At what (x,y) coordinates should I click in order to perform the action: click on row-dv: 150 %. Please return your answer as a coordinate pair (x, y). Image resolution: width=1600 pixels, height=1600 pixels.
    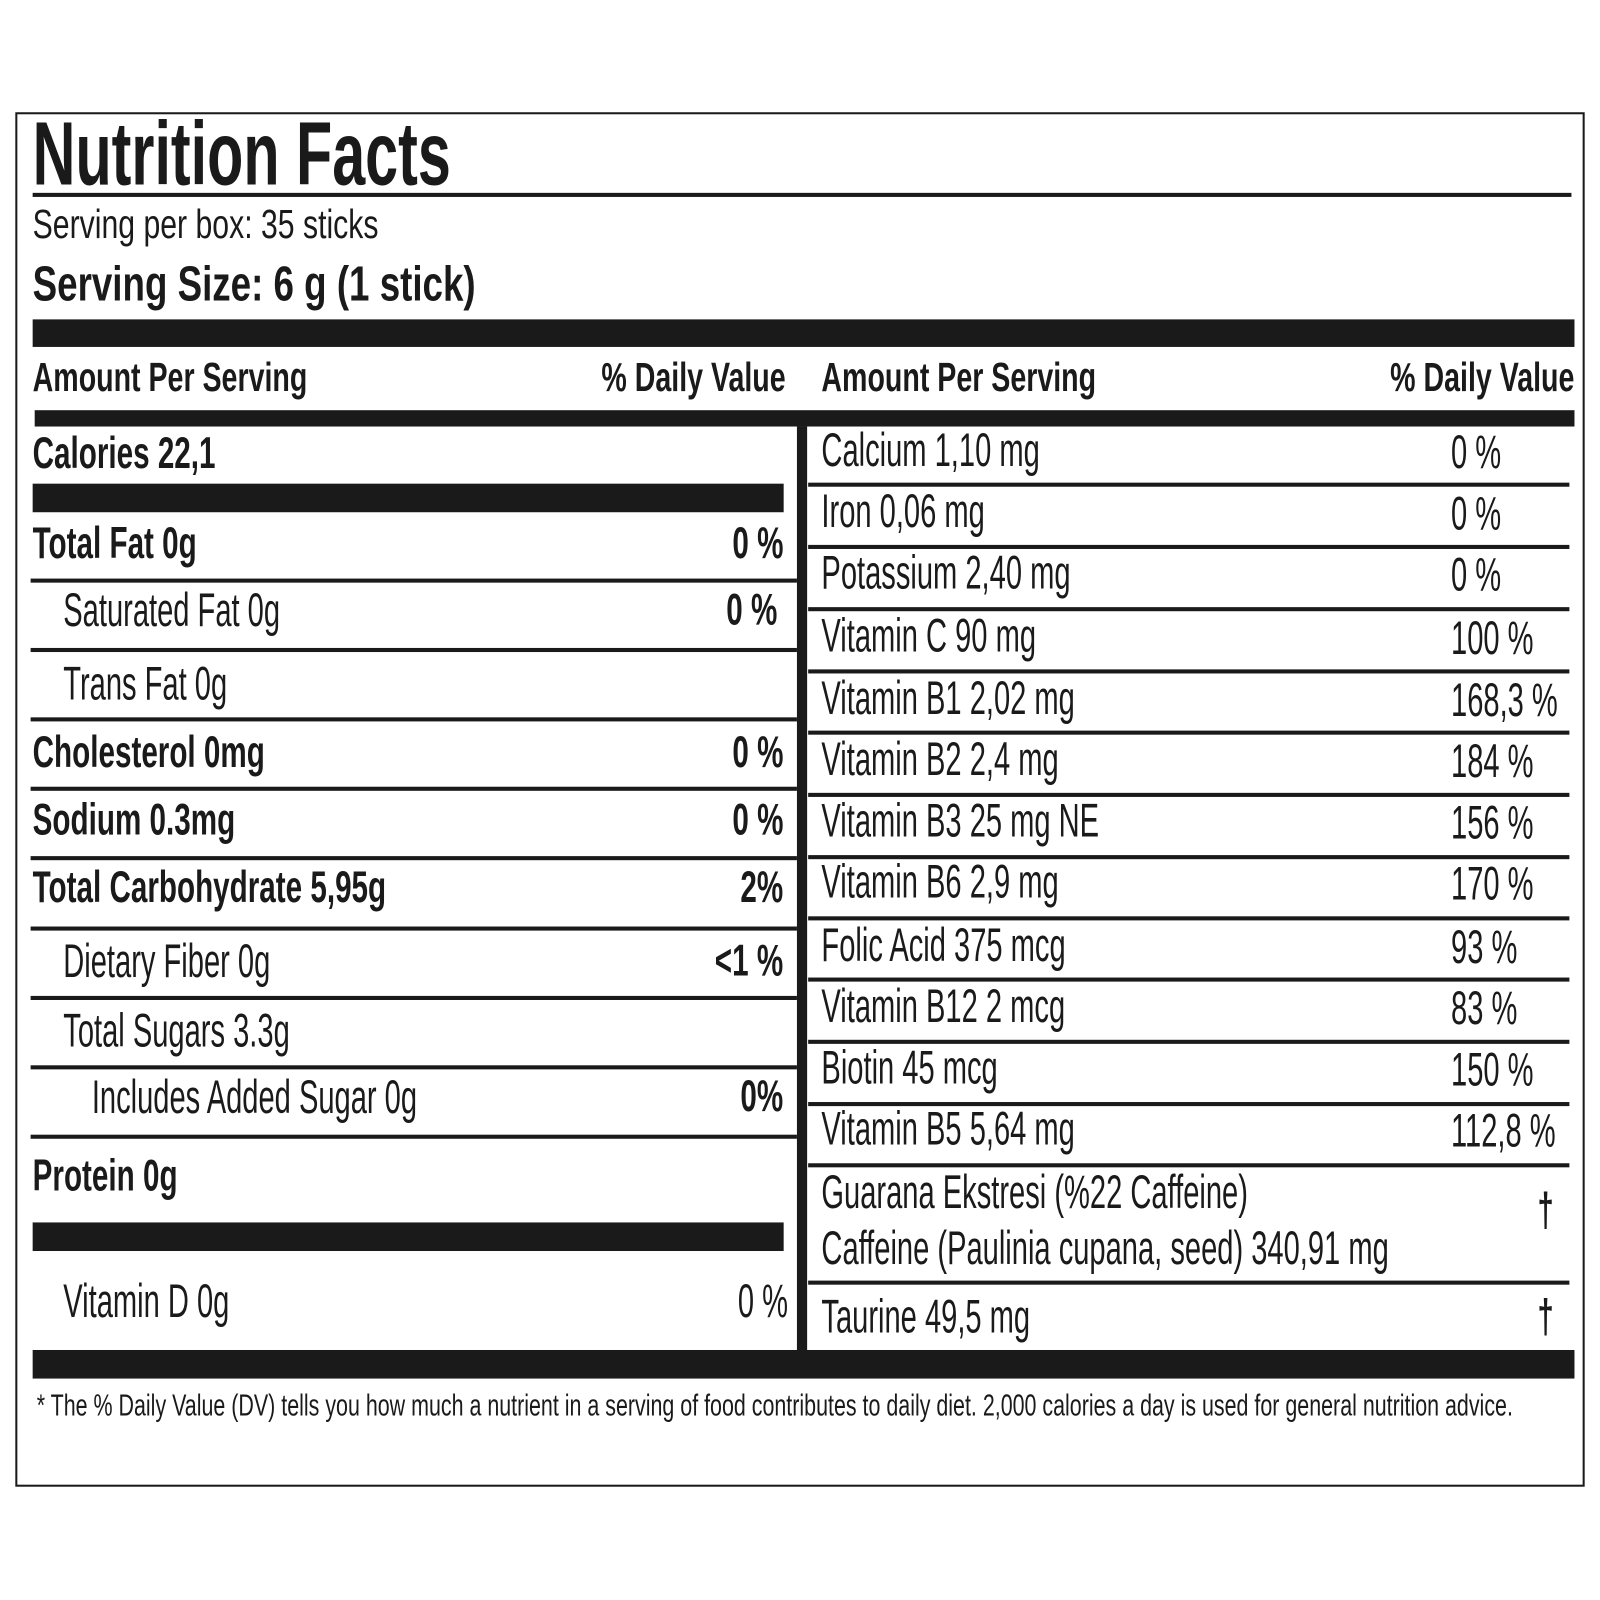
    Looking at the image, I should click on (1492, 1069).